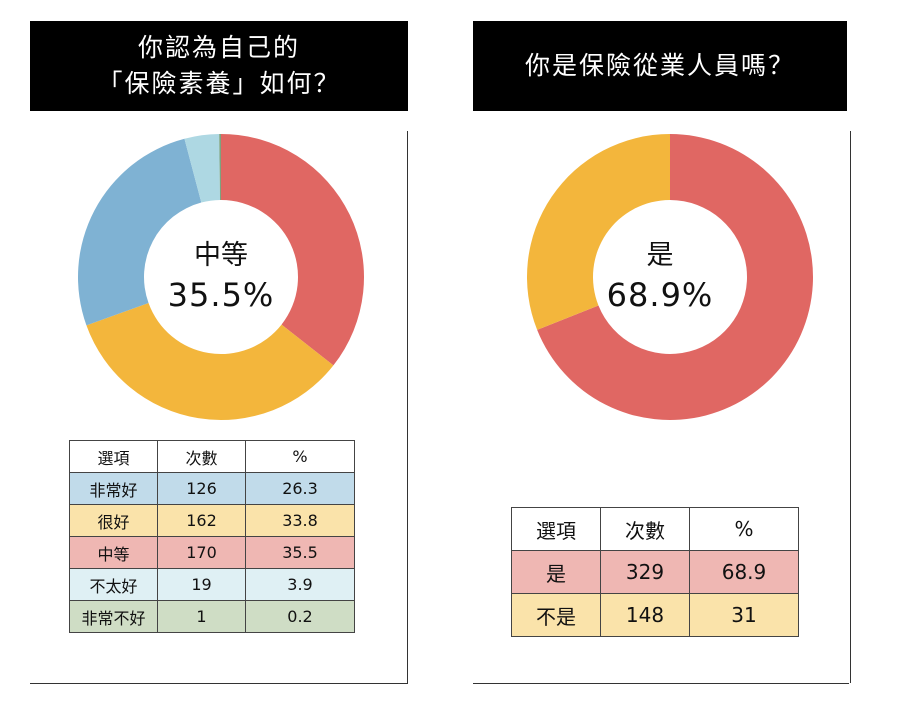  Describe the element at coordinates (220, 167) in the screenshot. I see `donut-slice-非常不好` at that location.